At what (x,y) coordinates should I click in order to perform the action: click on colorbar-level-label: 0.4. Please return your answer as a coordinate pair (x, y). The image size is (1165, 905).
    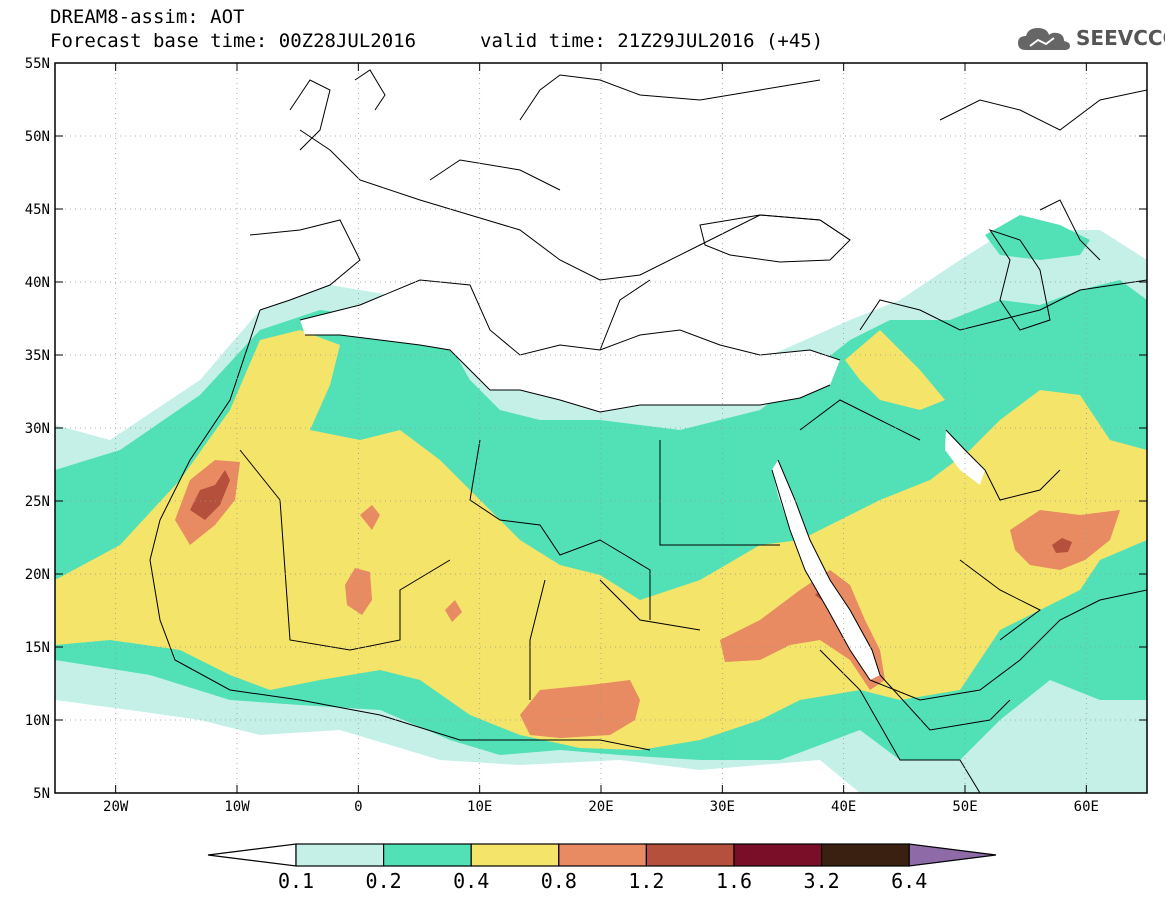
    Looking at the image, I should click on (471, 881).